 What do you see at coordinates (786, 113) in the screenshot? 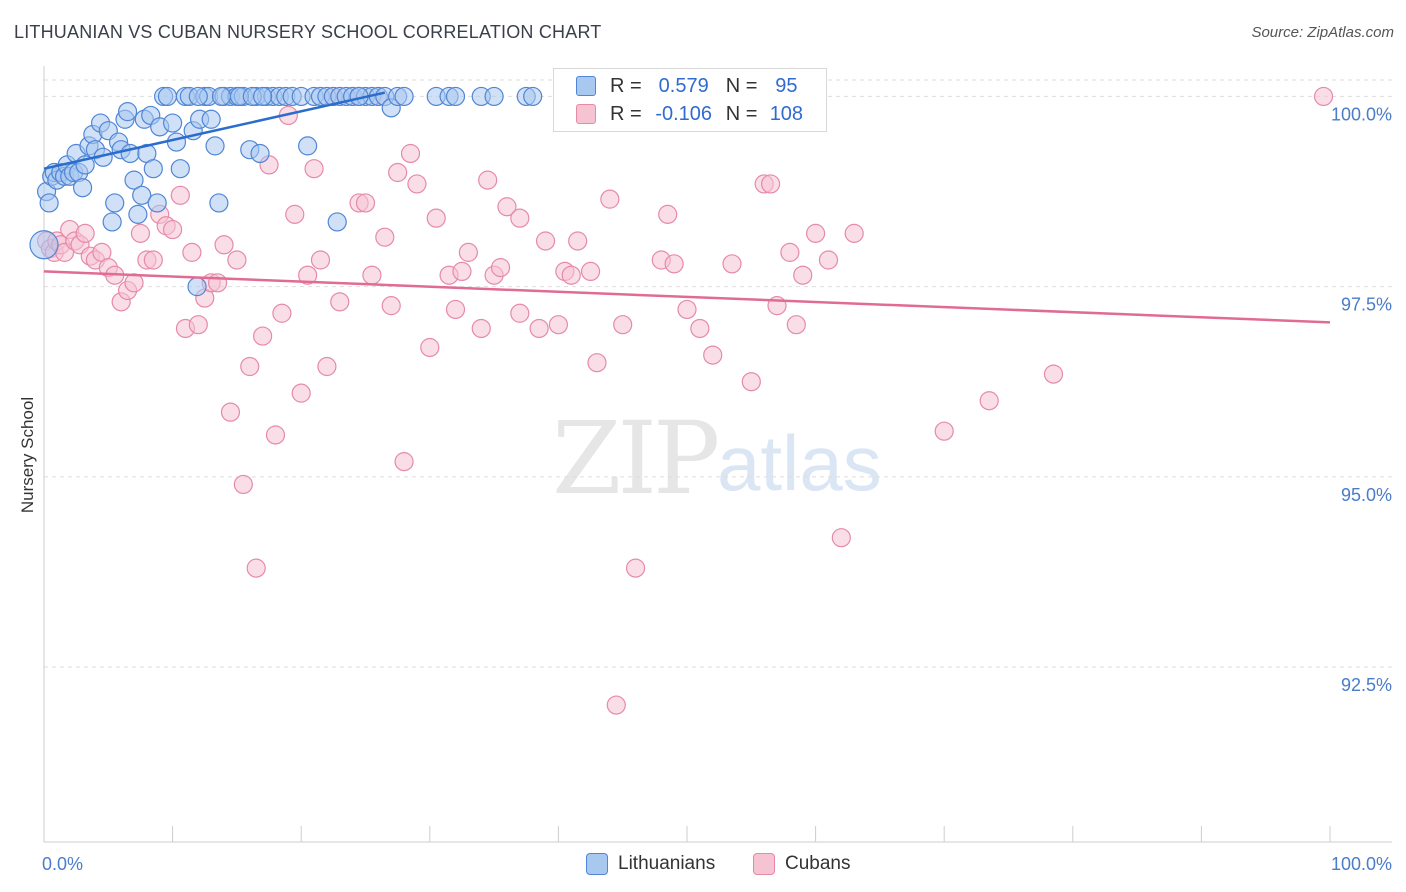
I see `legend-n-cubans: 108` at bounding box center [786, 113].